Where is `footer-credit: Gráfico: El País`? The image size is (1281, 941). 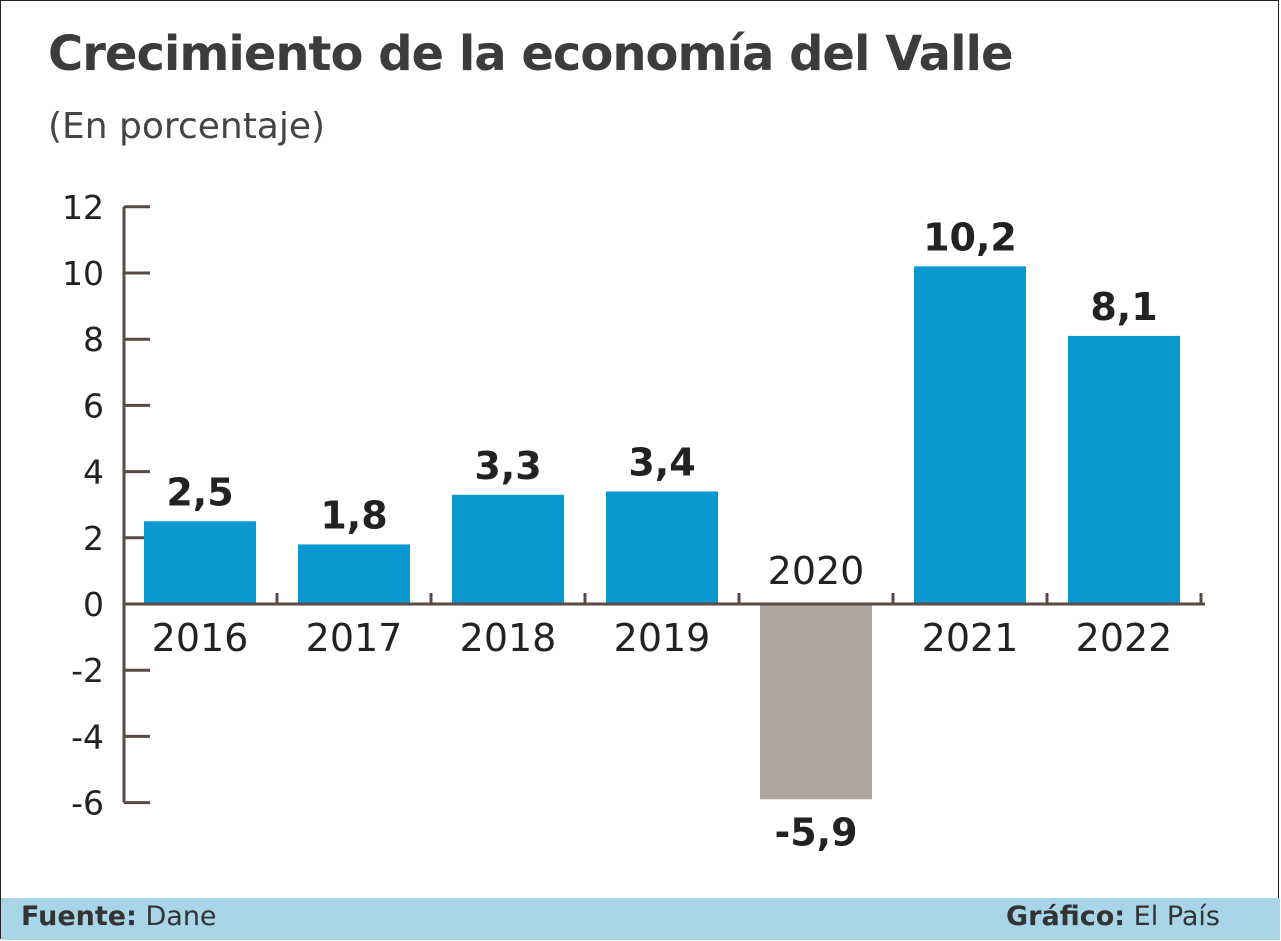 footer-credit: Gráfico: El País is located at coordinates (1113, 916).